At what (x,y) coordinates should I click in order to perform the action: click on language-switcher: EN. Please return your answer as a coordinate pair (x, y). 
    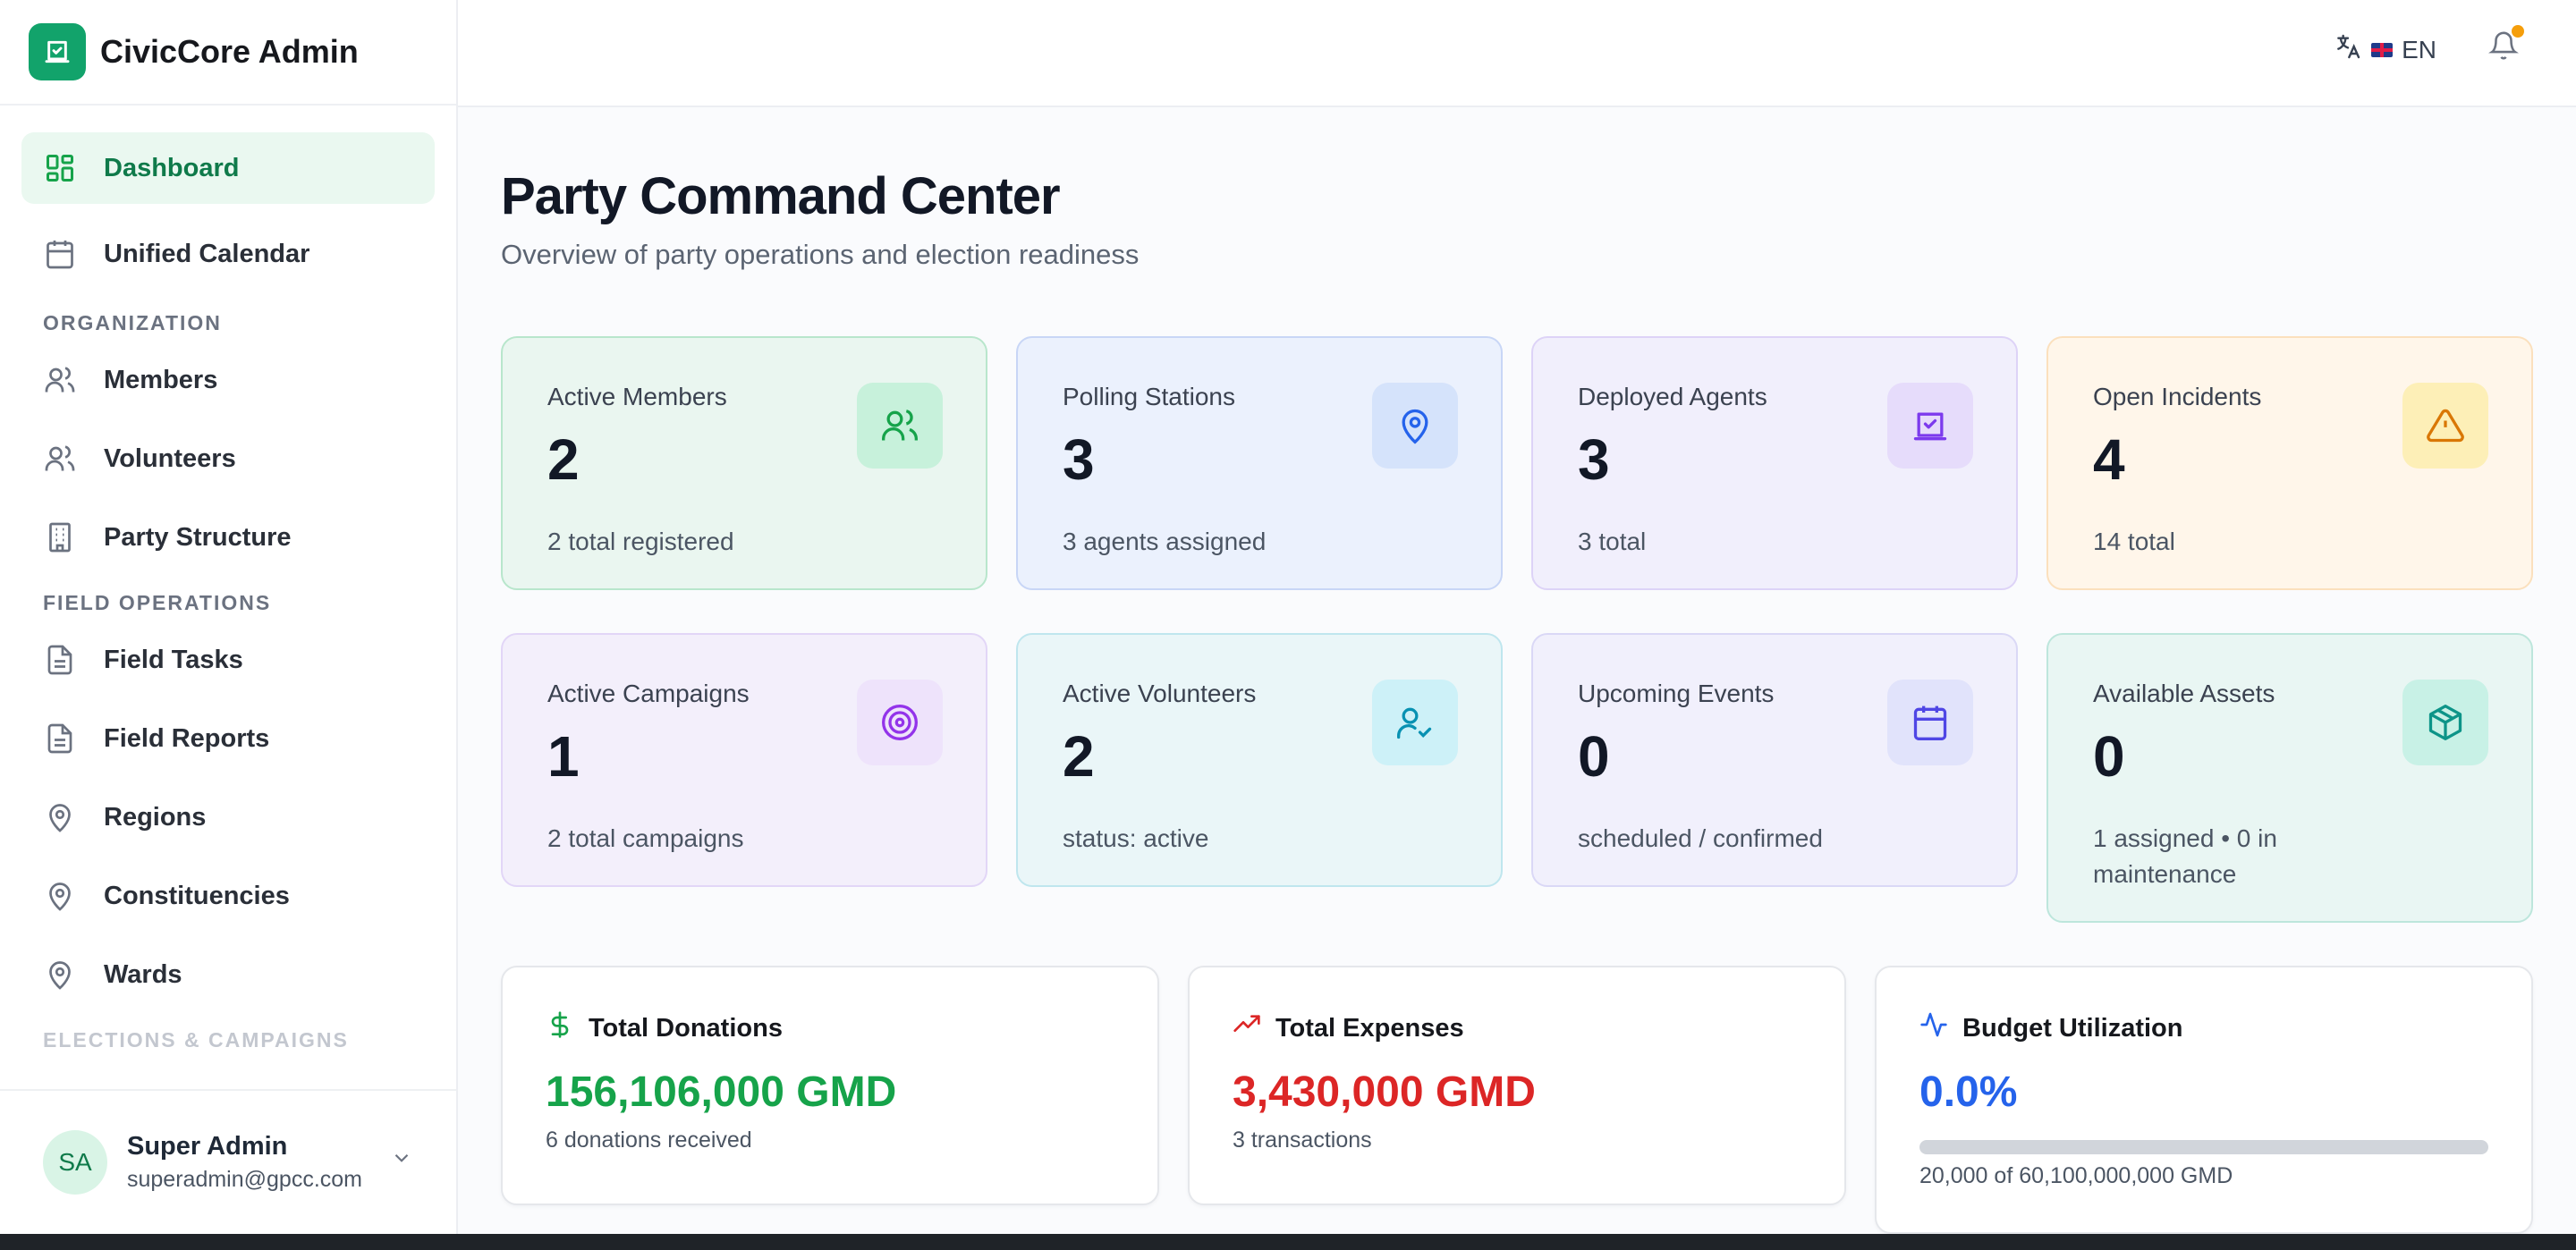
    Looking at the image, I should click on (2385, 50).